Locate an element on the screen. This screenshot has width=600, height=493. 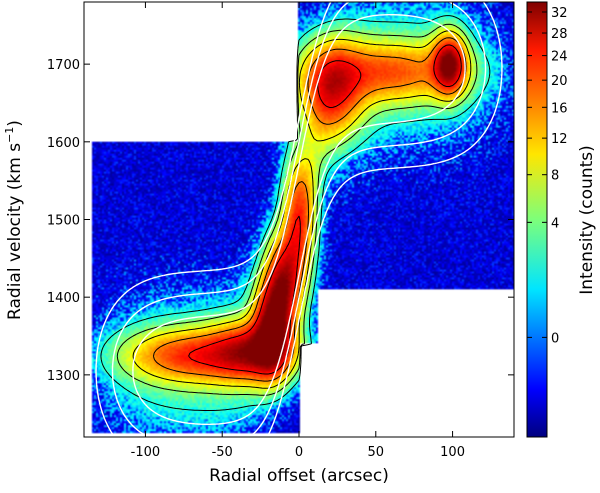
y-tick-label: 1500 is located at coordinates (63, 221).